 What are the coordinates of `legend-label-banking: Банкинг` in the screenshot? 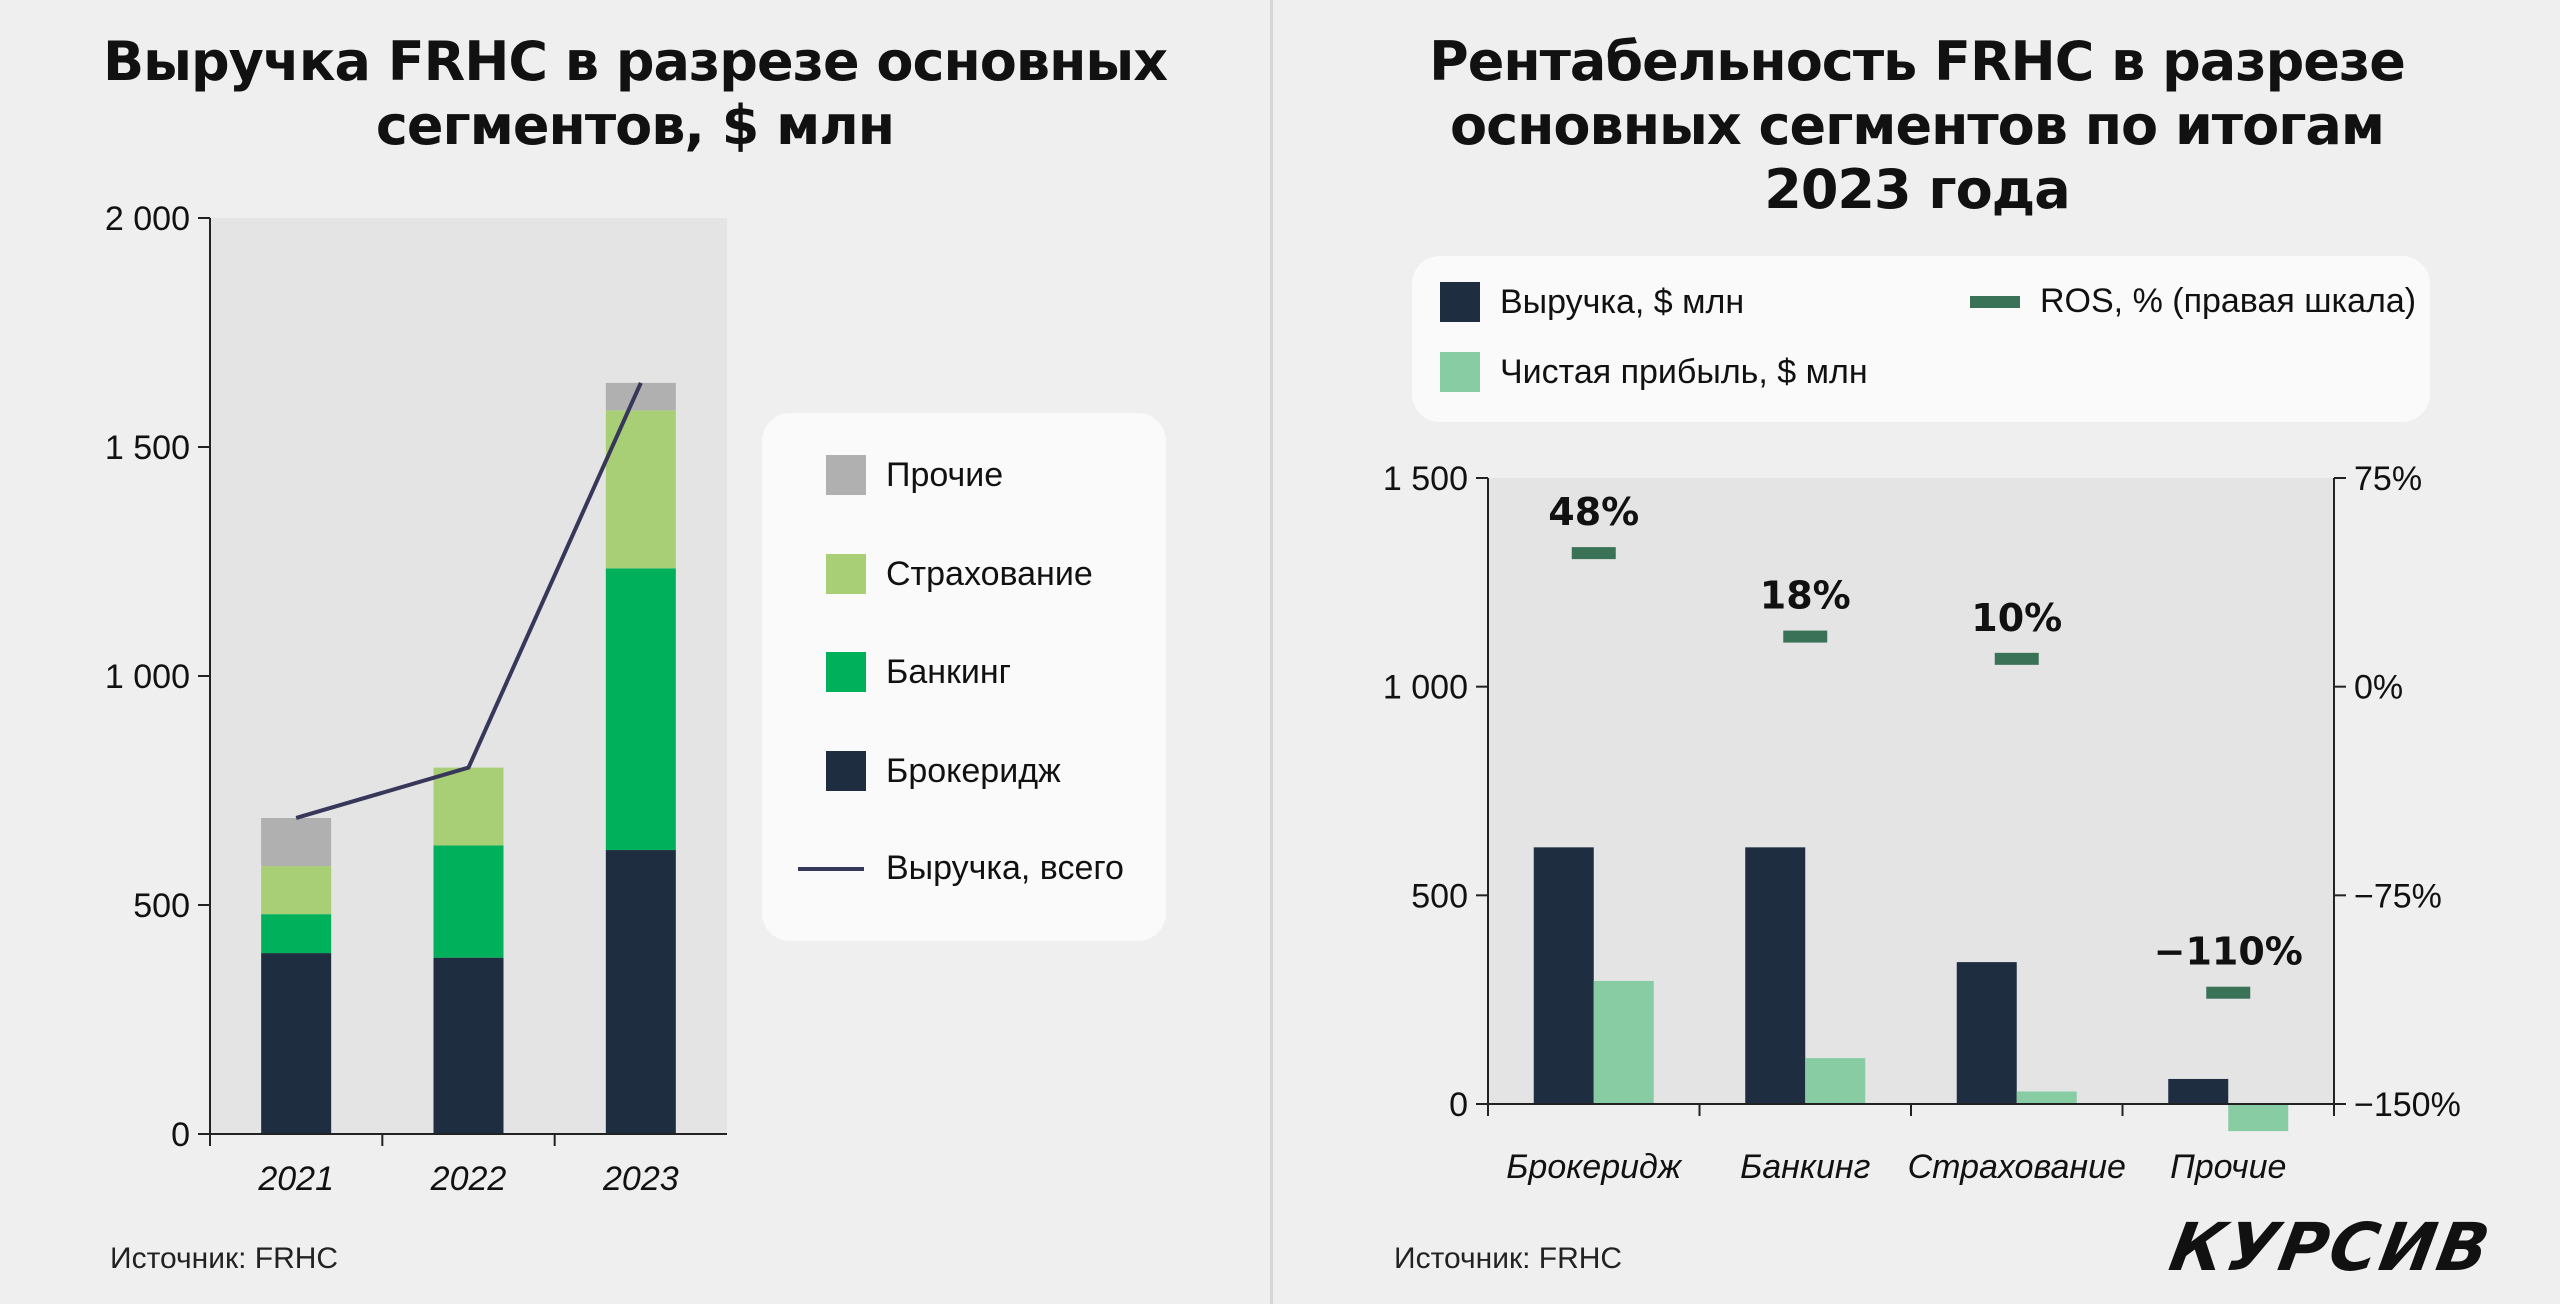 It's located at (949, 671).